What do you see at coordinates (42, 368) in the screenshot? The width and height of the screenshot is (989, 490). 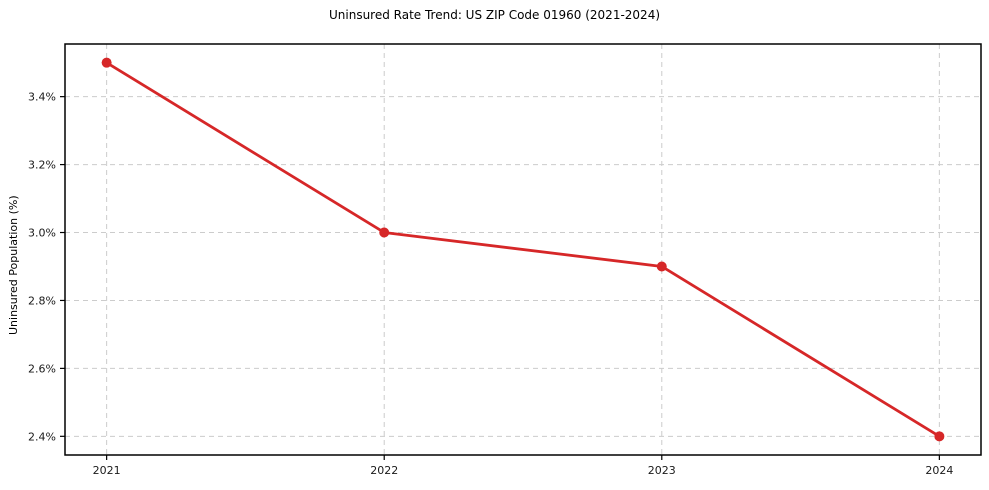 I see `y-tick-label: 2.6%` at bounding box center [42, 368].